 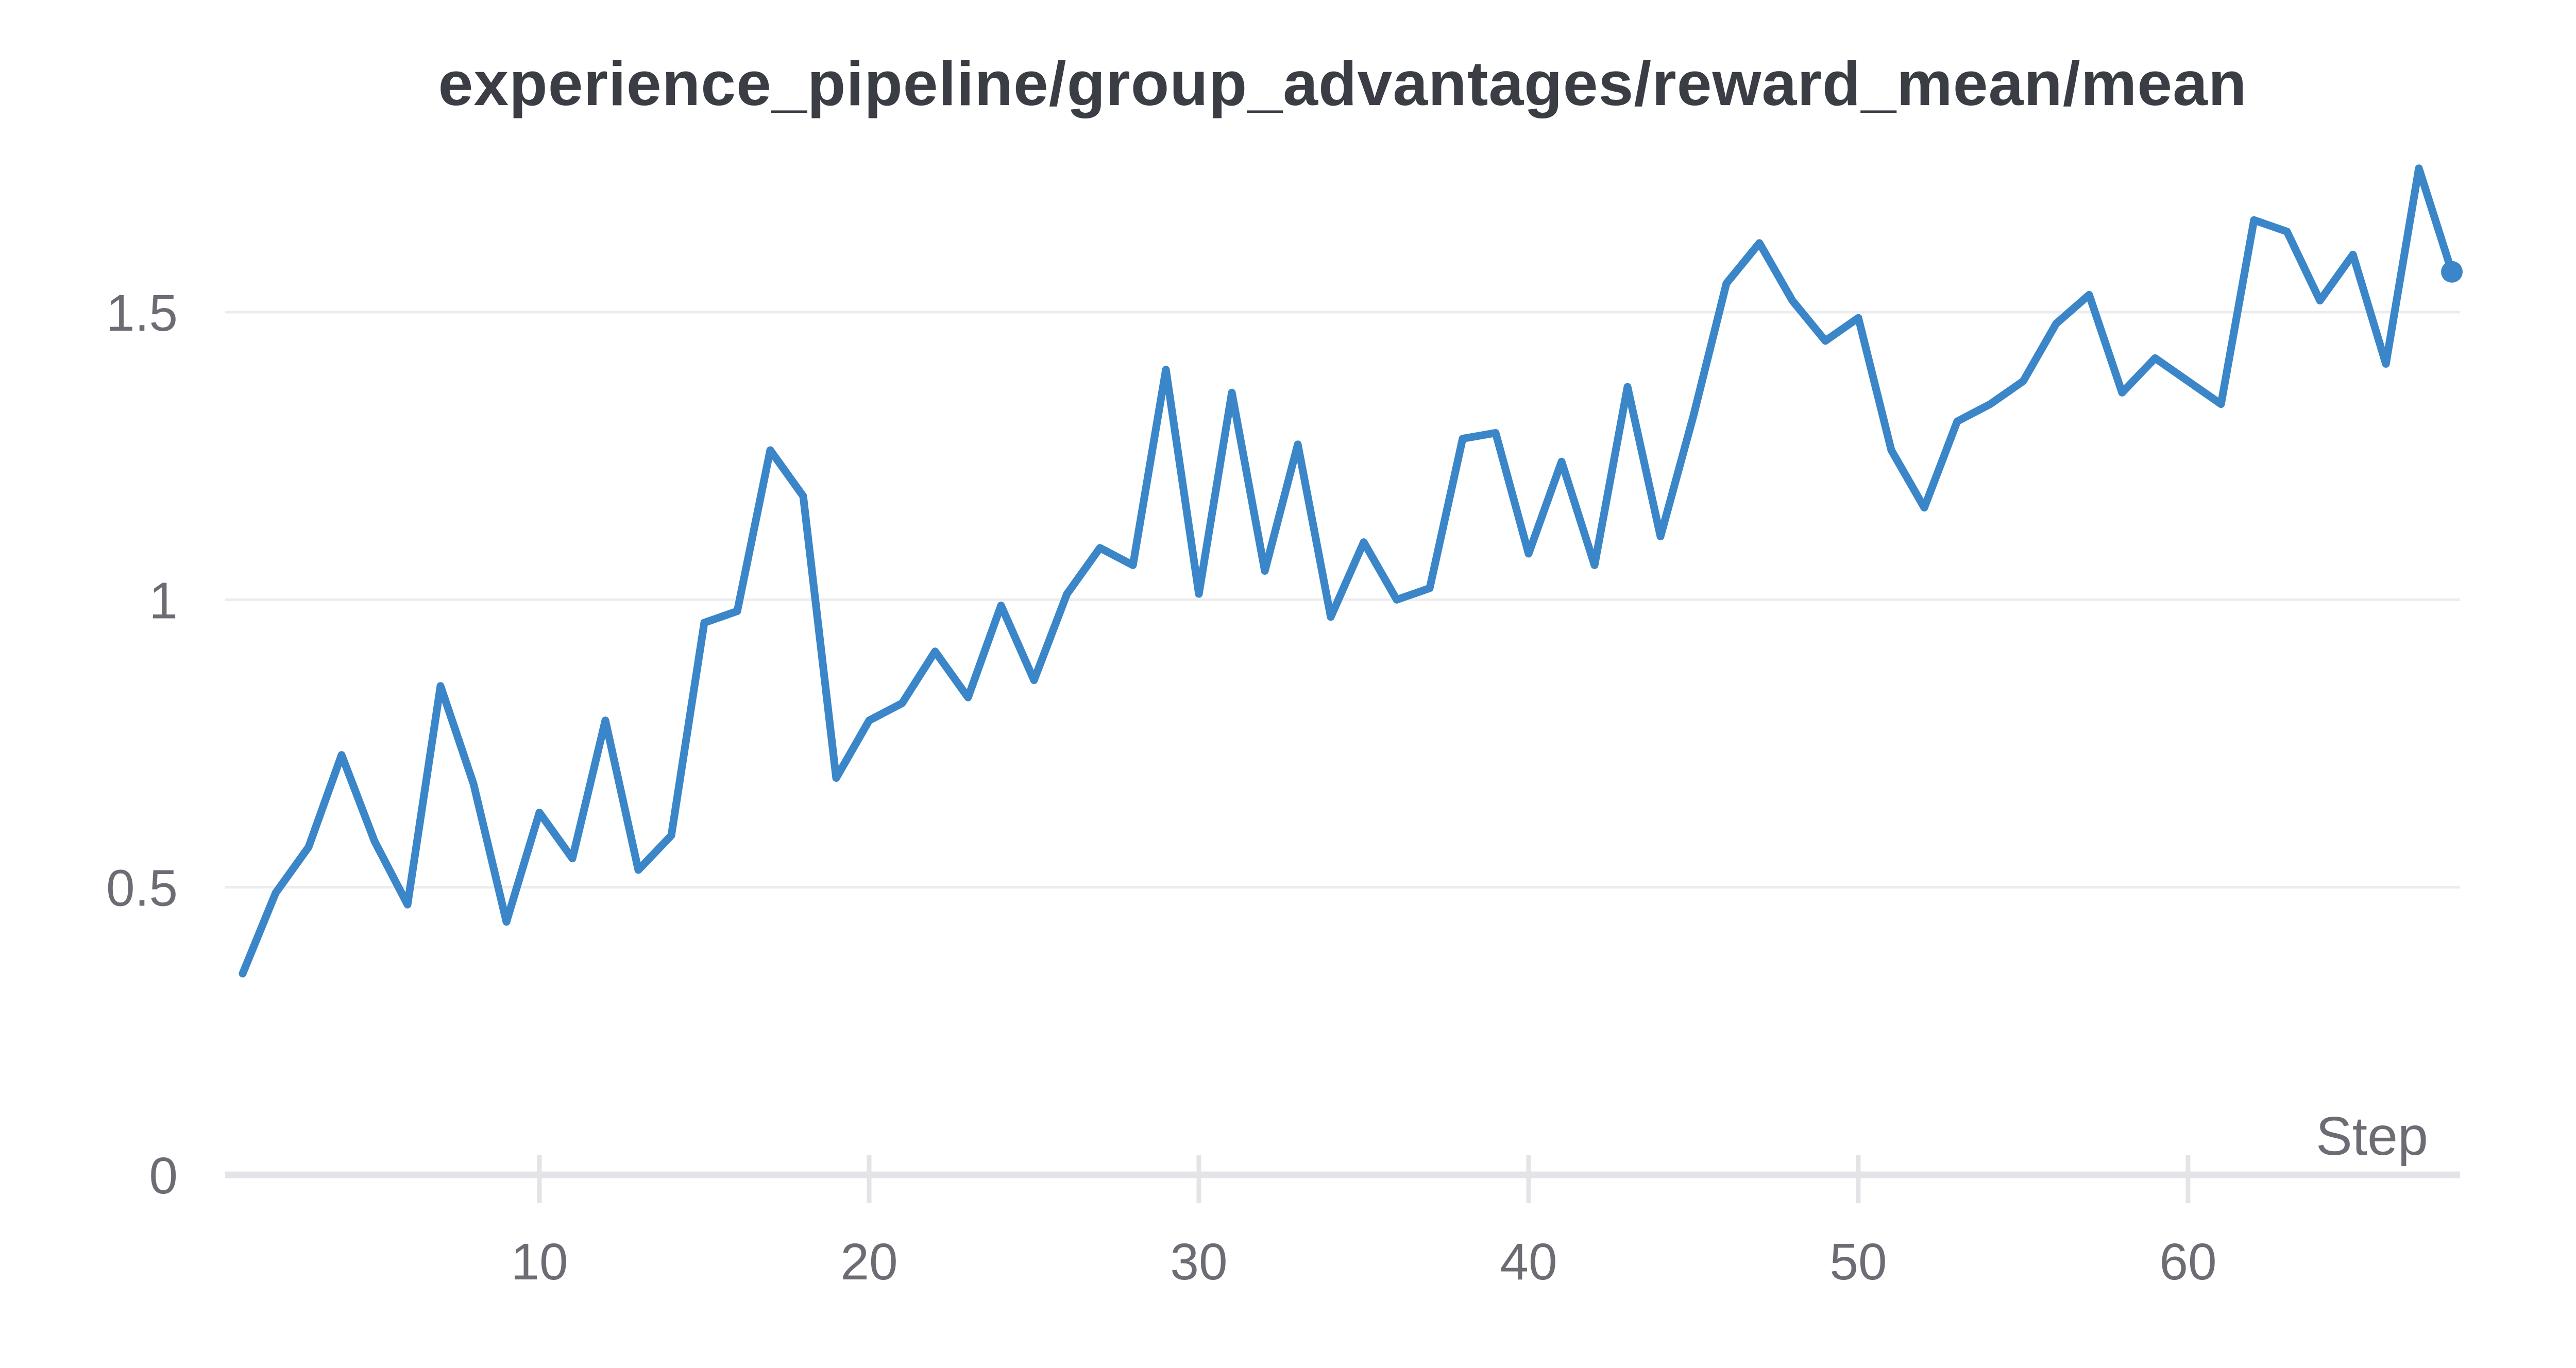 I want to click on x-tick-label: 60, so click(x=2187, y=1262).